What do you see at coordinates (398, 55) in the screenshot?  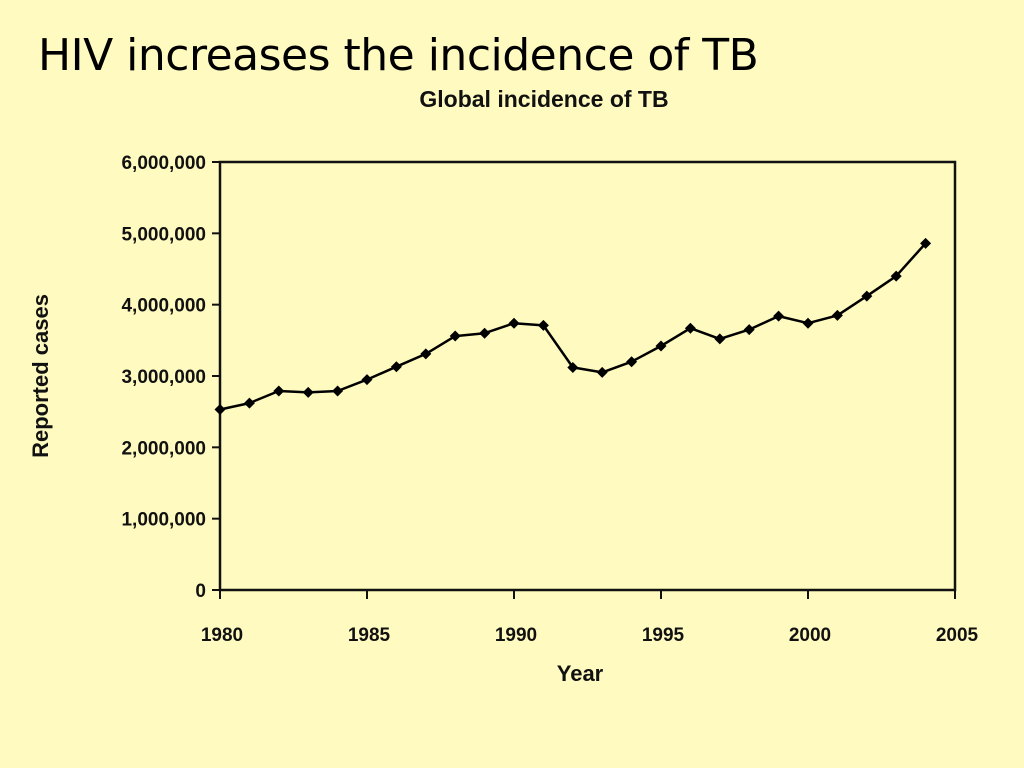 I see `slide-title: HIV increases the incidence of TB` at bounding box center [398, 55].